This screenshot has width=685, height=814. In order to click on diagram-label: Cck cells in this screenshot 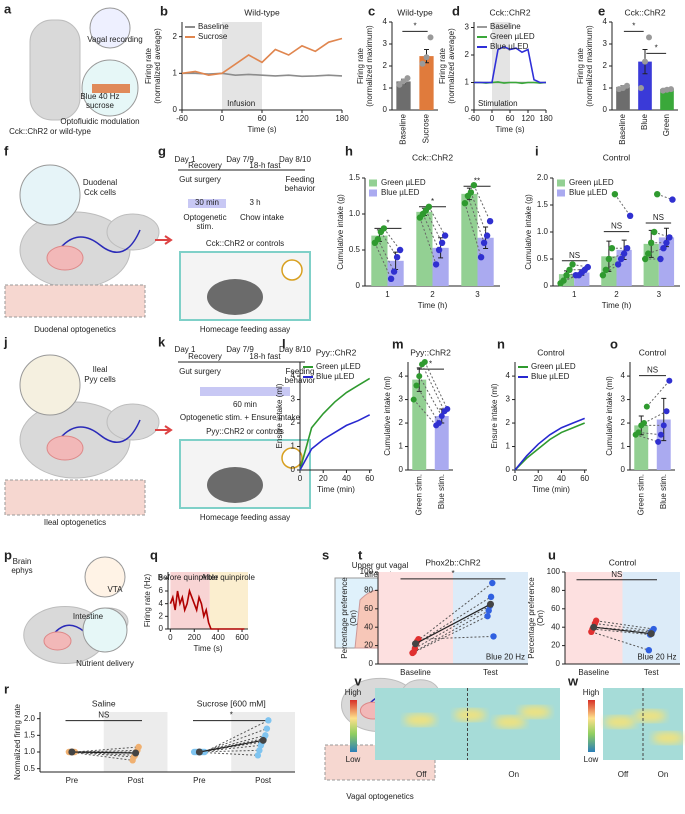, I will do `click(100, 192)`.